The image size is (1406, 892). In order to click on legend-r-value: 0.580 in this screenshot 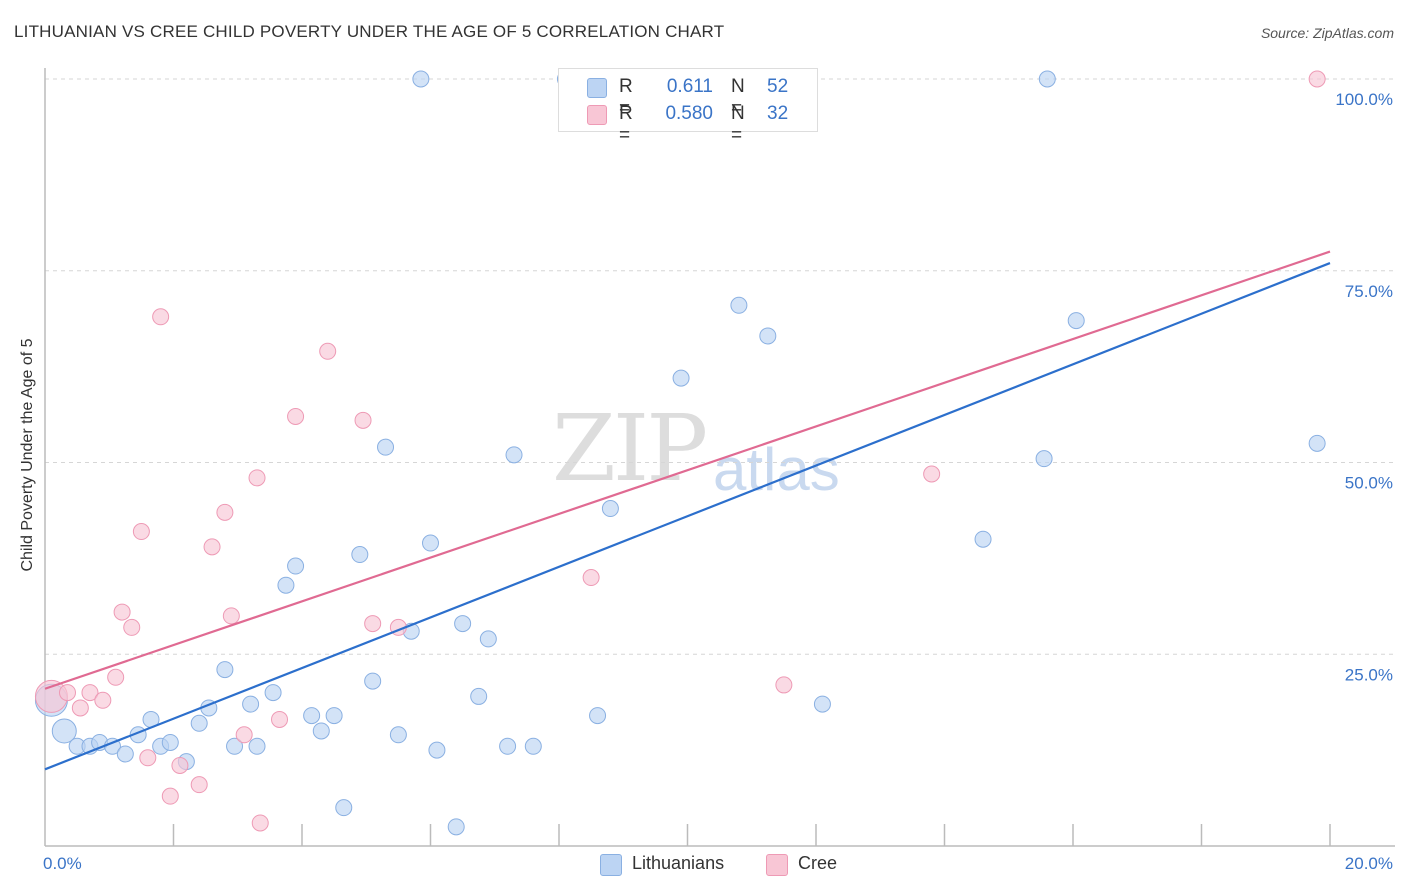, I will do `click(689, 113)`.